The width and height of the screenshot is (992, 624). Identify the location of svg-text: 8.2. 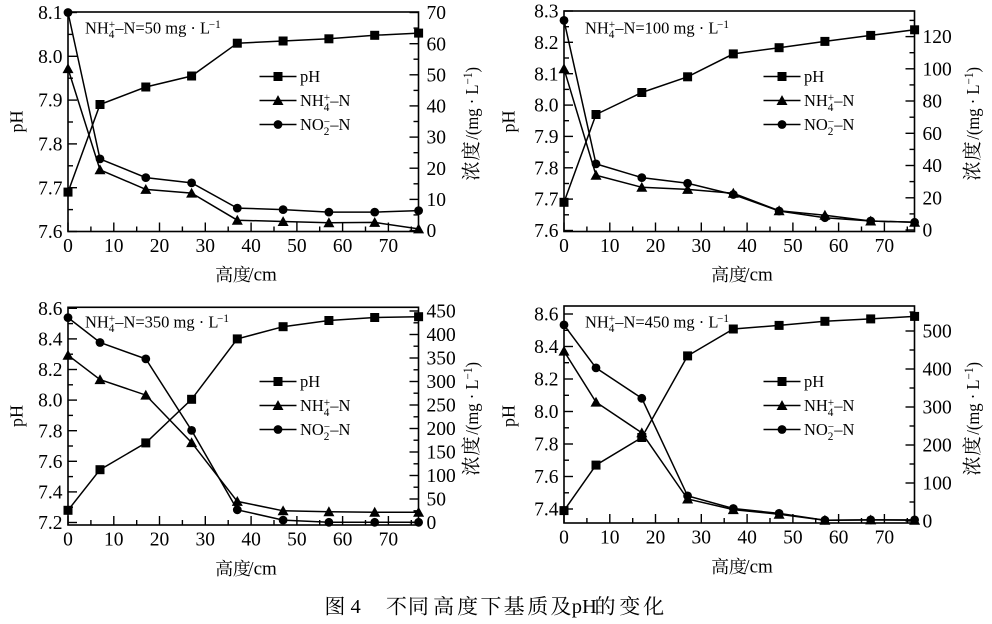
(546, 43).